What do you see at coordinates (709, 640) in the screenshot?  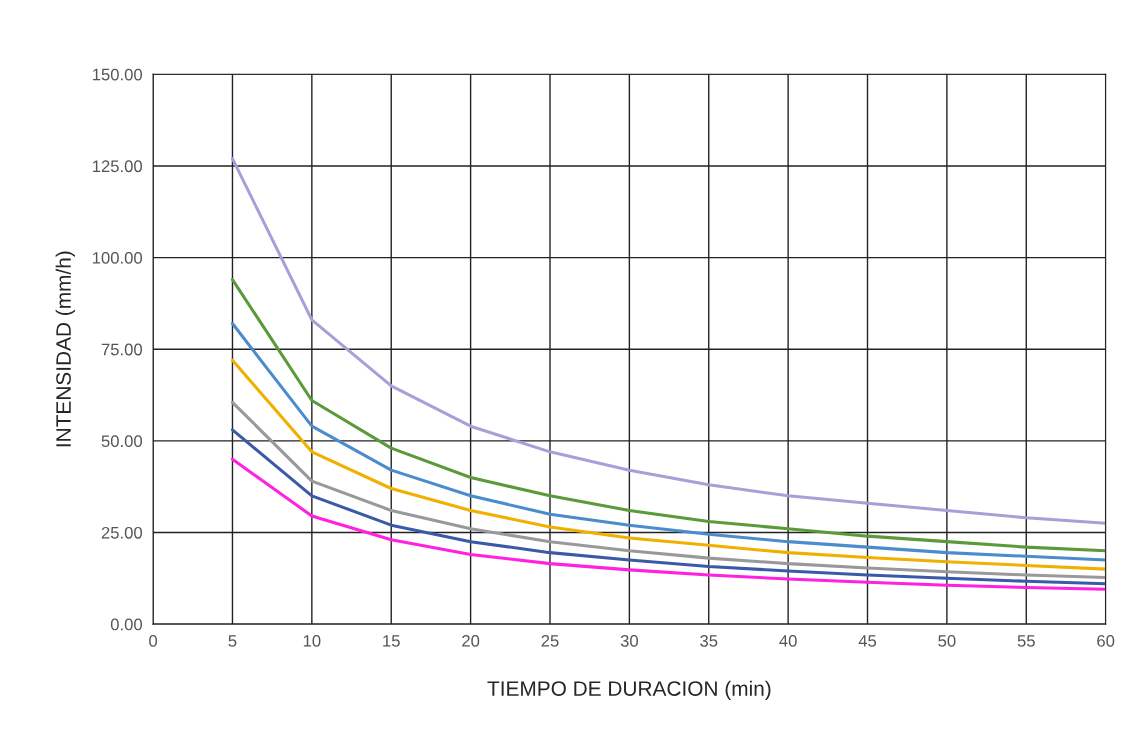 I see `x-tick-label: 35` at bounding box center [709, 640].